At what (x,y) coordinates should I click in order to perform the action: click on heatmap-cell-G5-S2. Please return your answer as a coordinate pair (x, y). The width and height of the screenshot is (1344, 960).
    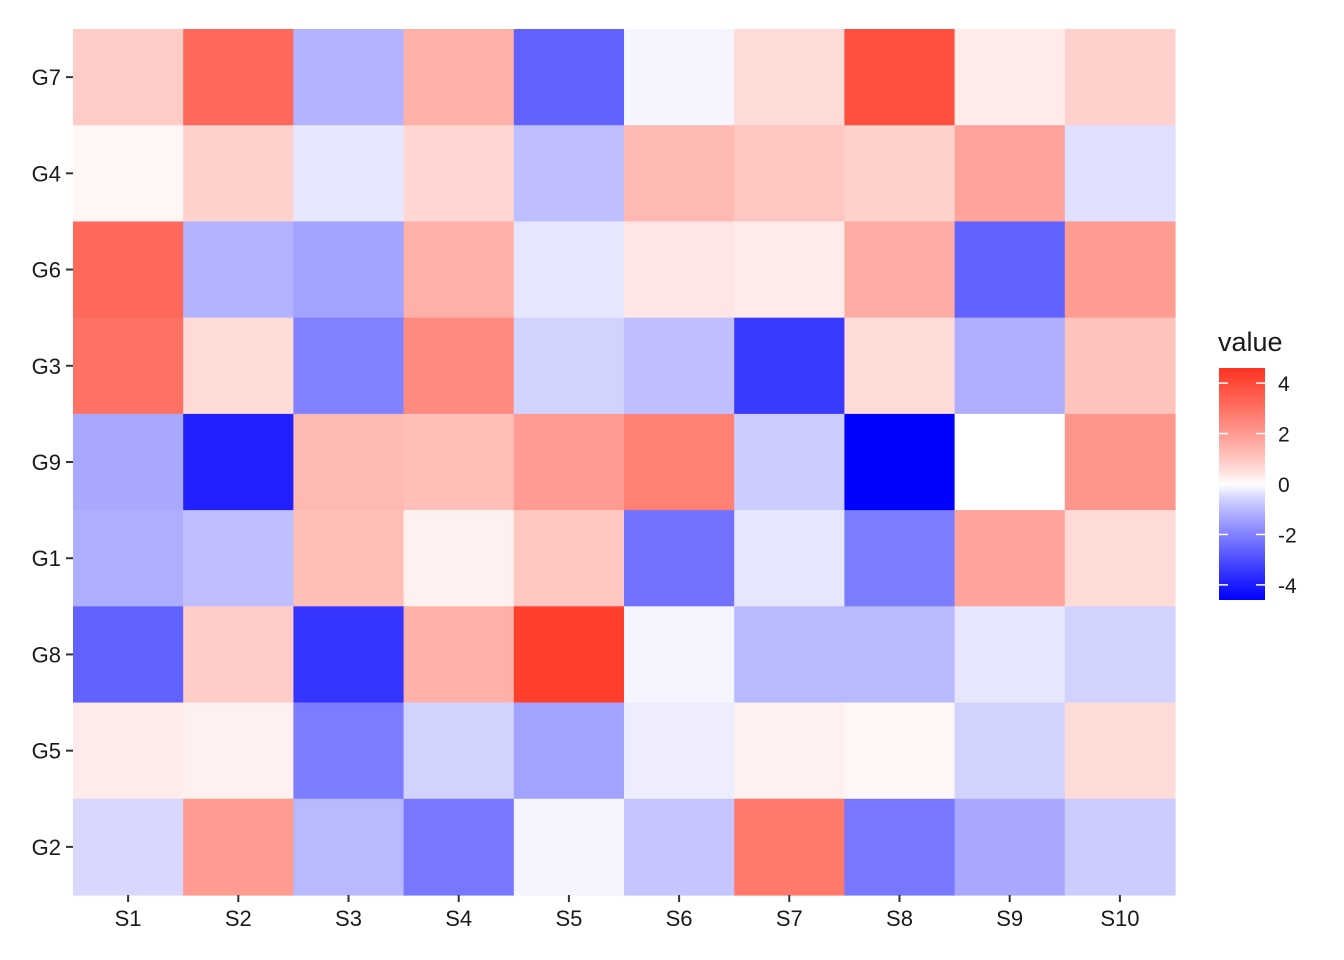
    Looking at the image, I should click on (238, 751).